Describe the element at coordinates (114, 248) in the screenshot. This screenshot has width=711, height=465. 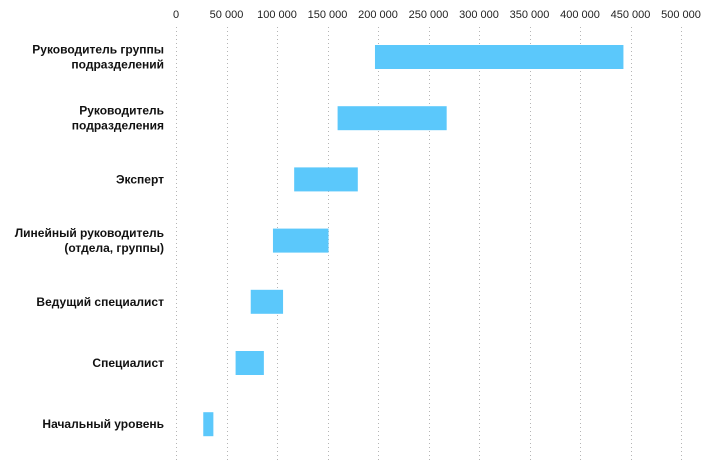
I see `category-label: (отдела, группы)` at that location.